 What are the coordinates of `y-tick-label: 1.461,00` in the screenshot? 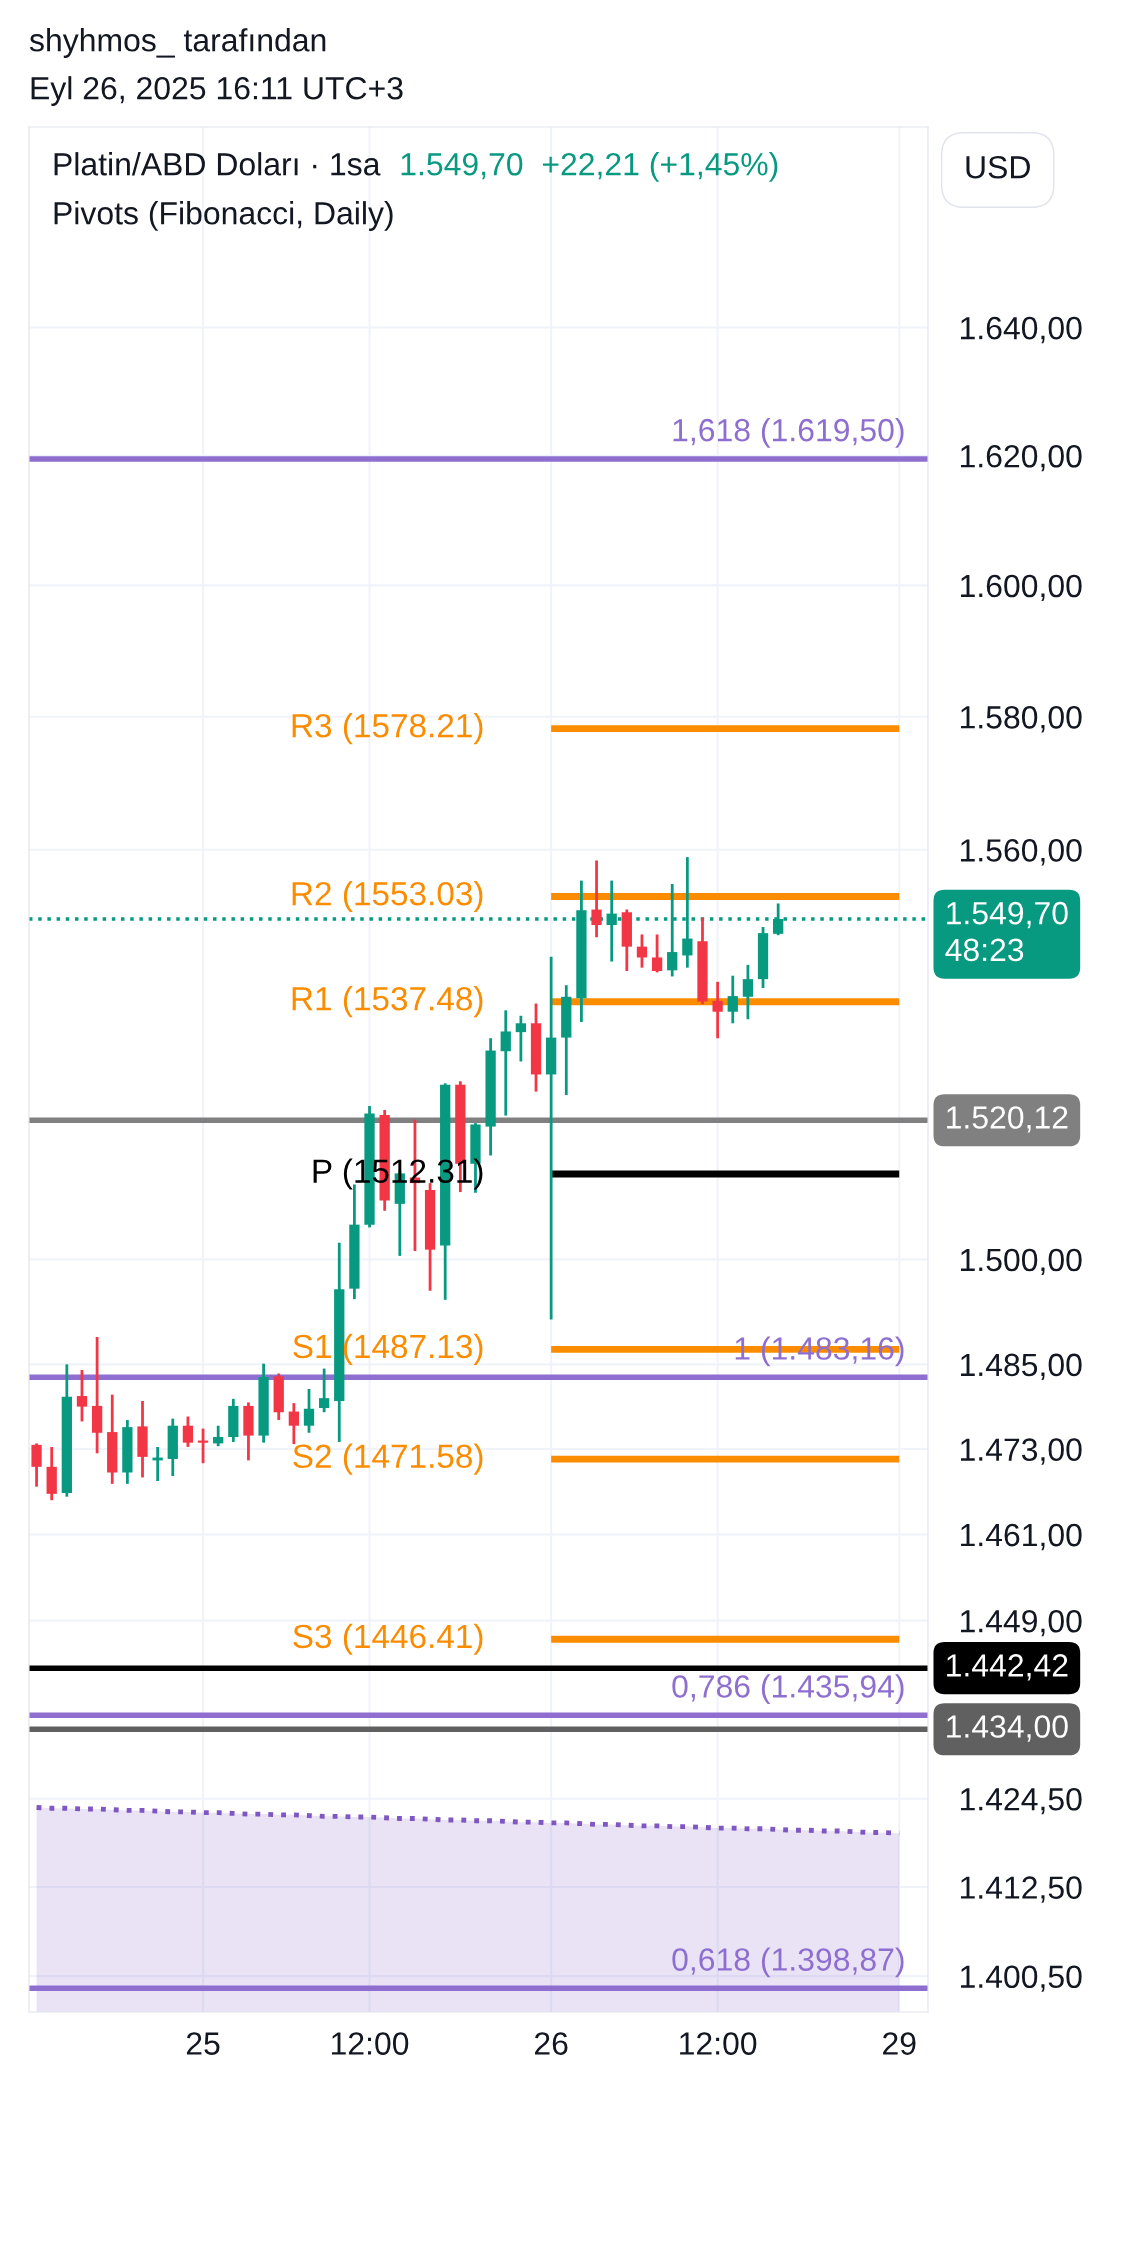 It's located at (1021, 1537).